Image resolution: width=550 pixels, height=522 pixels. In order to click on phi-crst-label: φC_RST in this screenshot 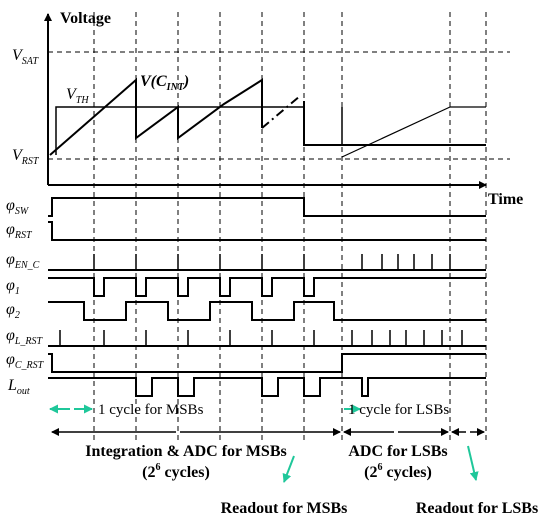, I will do `click(25, 361)`.